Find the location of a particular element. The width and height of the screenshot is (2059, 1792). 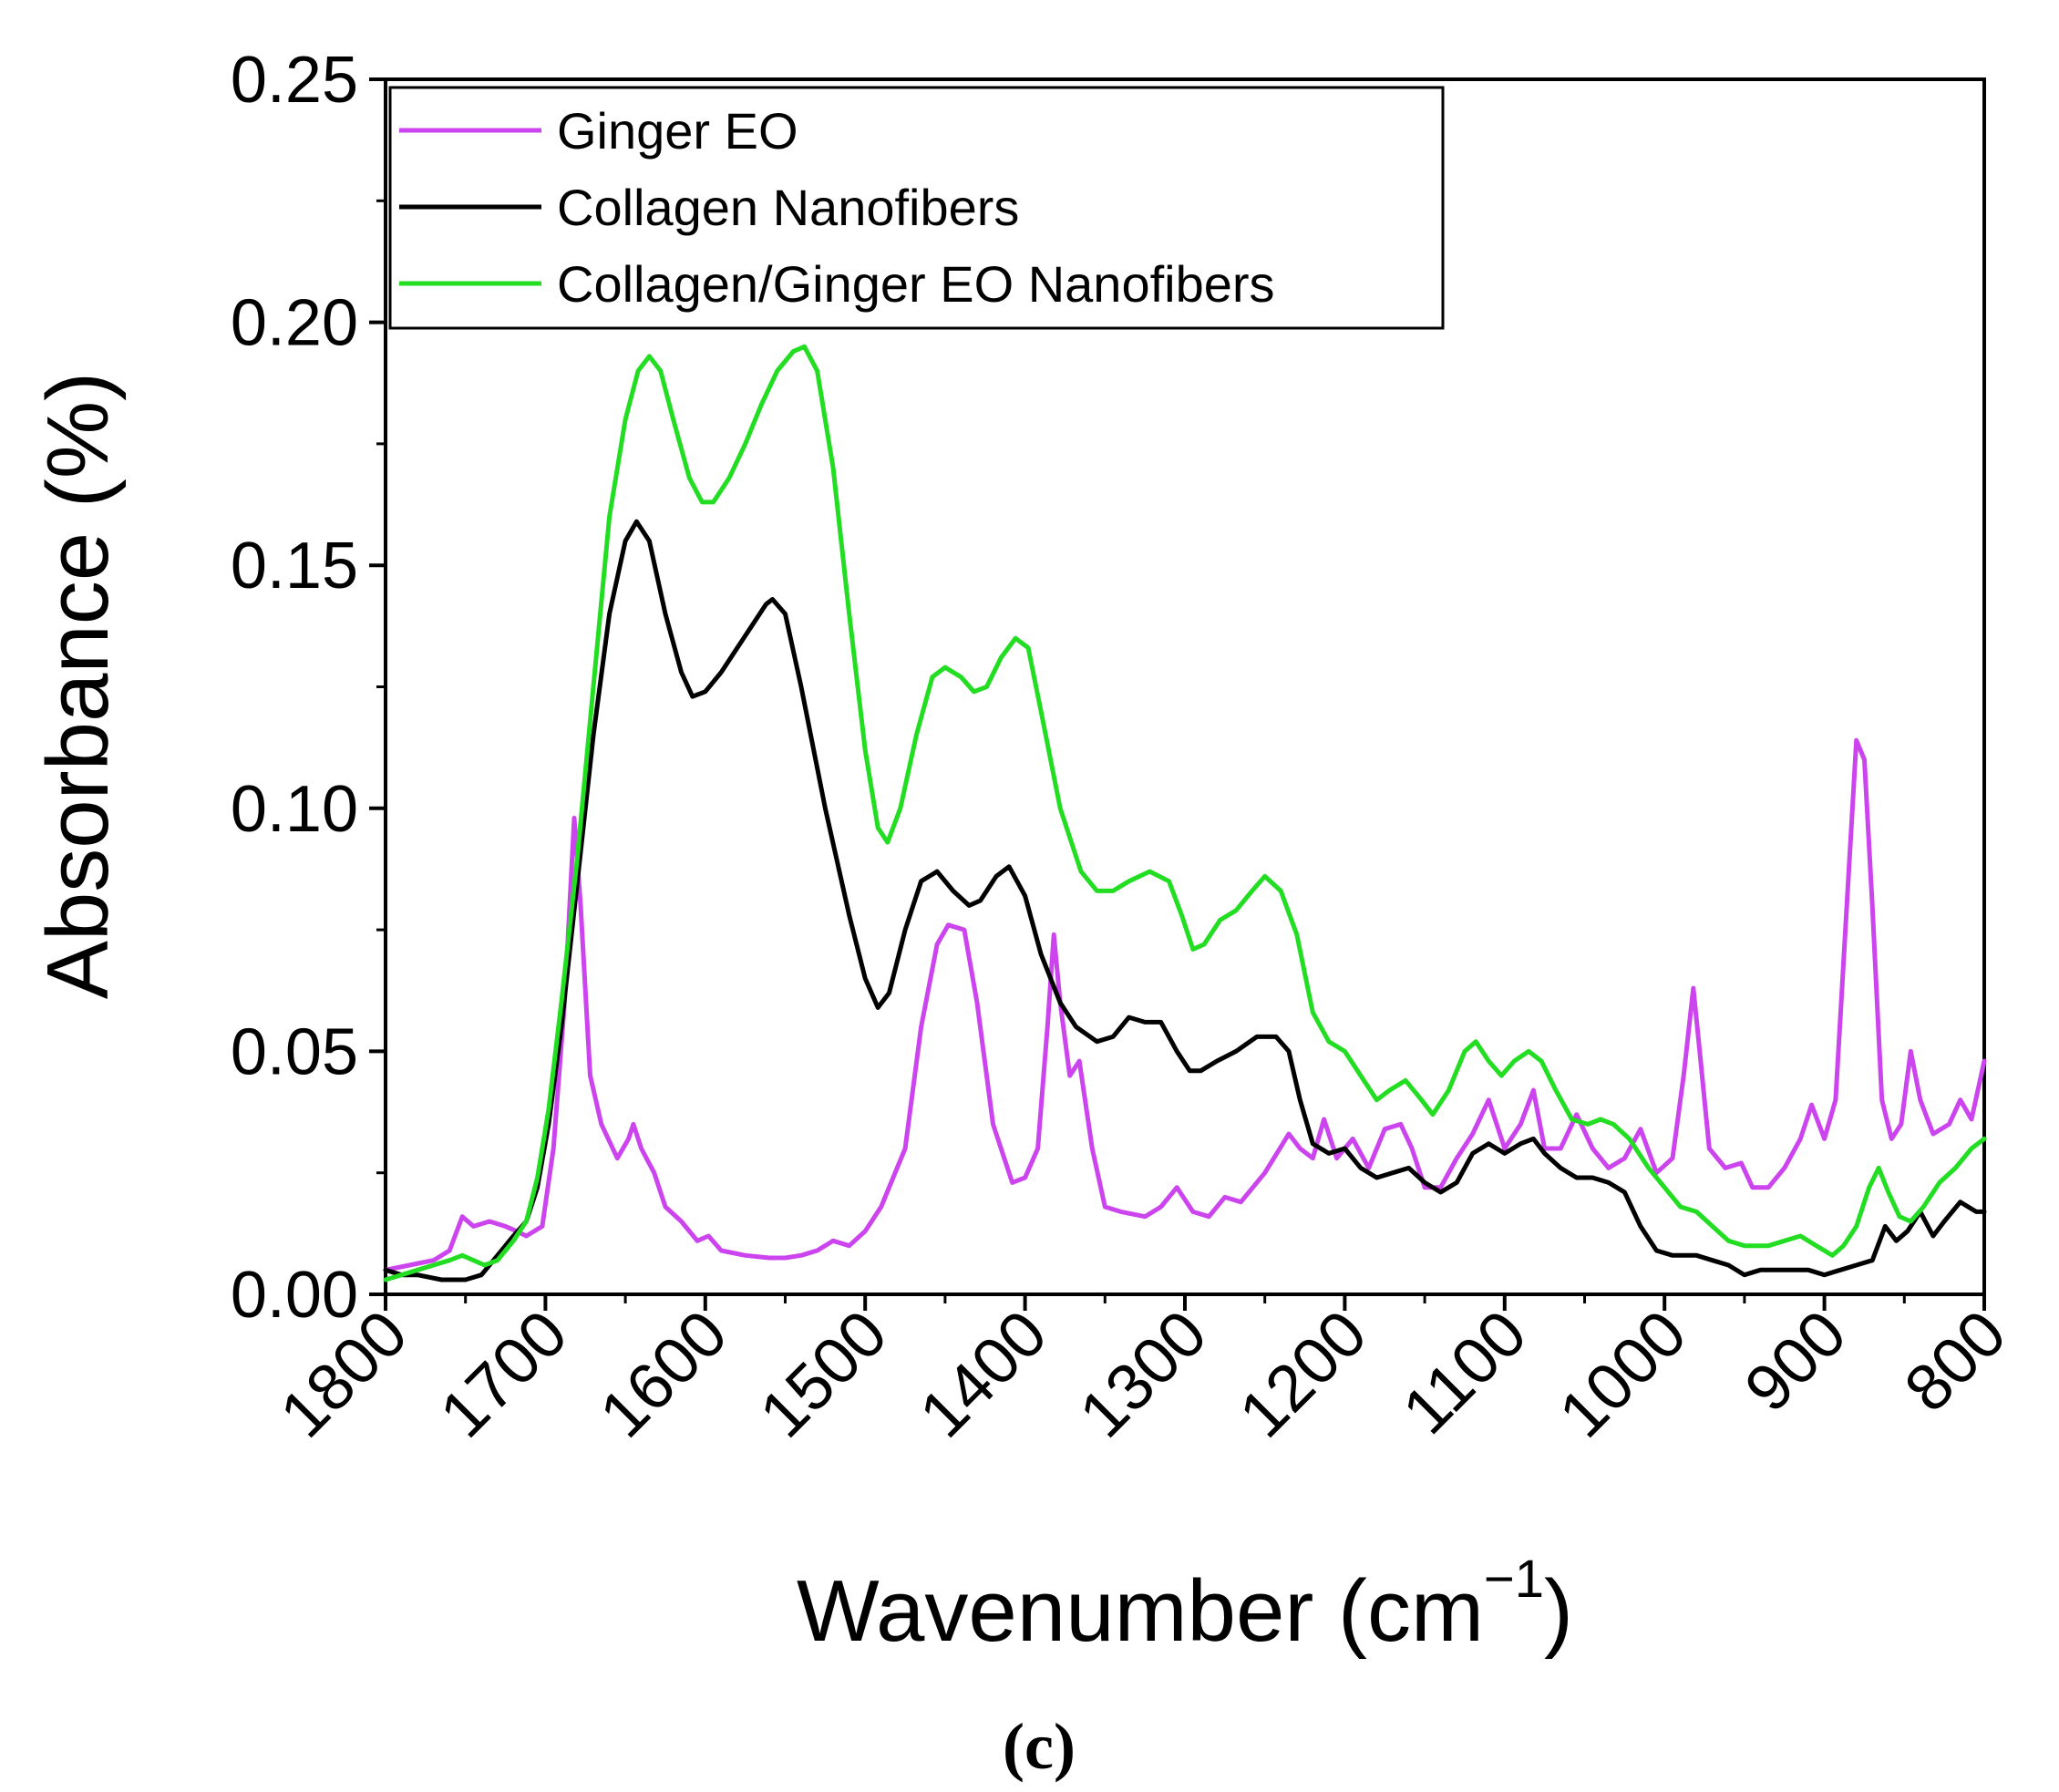

x-tick-label: 900 is located at coordinates (1796, 1361).